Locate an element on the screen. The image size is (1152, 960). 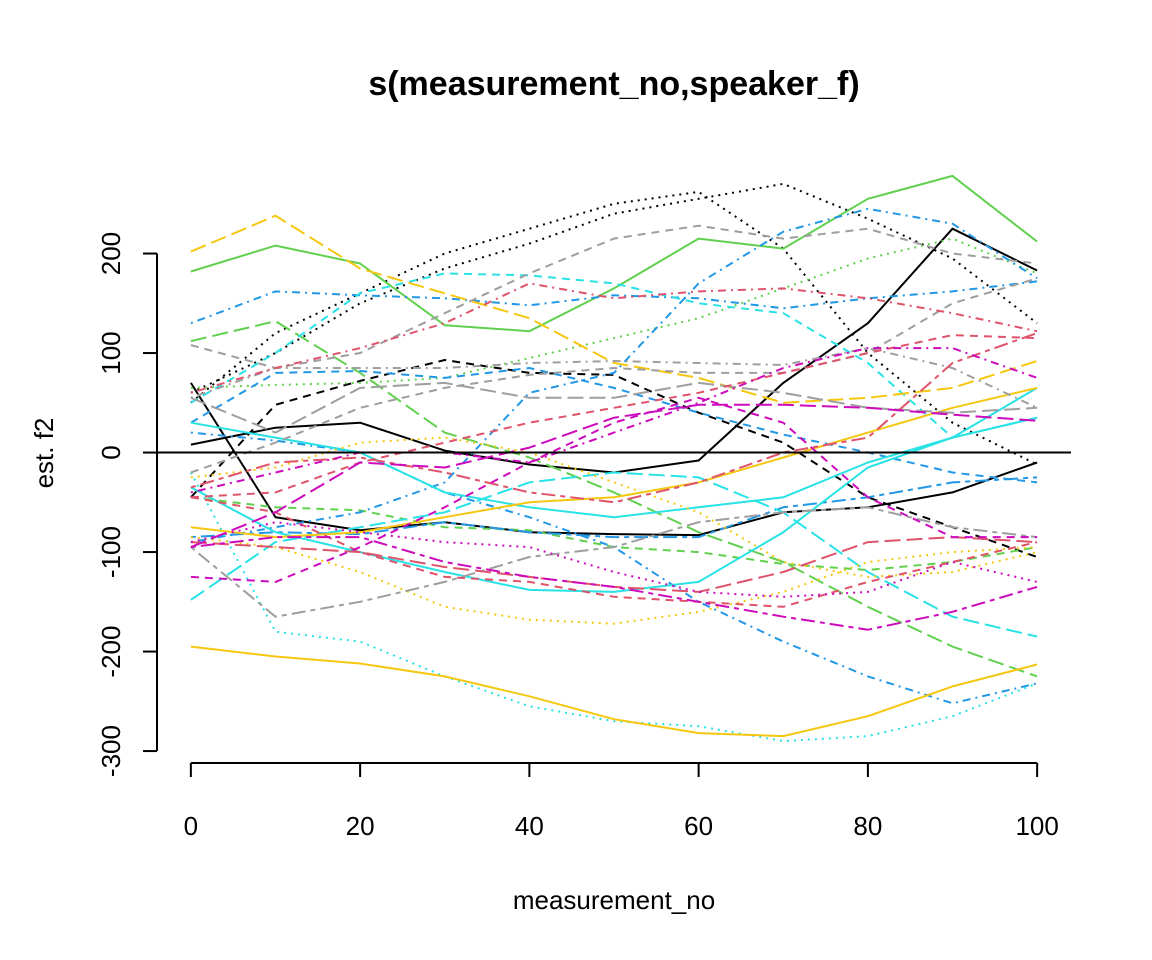
x-tick-label: 60 is located at coordinates (698, 826).